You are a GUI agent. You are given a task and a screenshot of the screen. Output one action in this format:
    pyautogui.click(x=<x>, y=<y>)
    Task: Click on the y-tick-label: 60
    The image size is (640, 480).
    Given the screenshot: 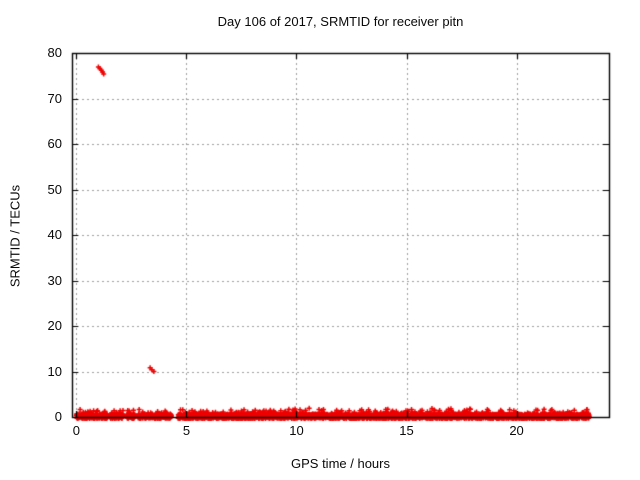 What is the action you would take?
    pyautogui.click(x=54, y=143)
    